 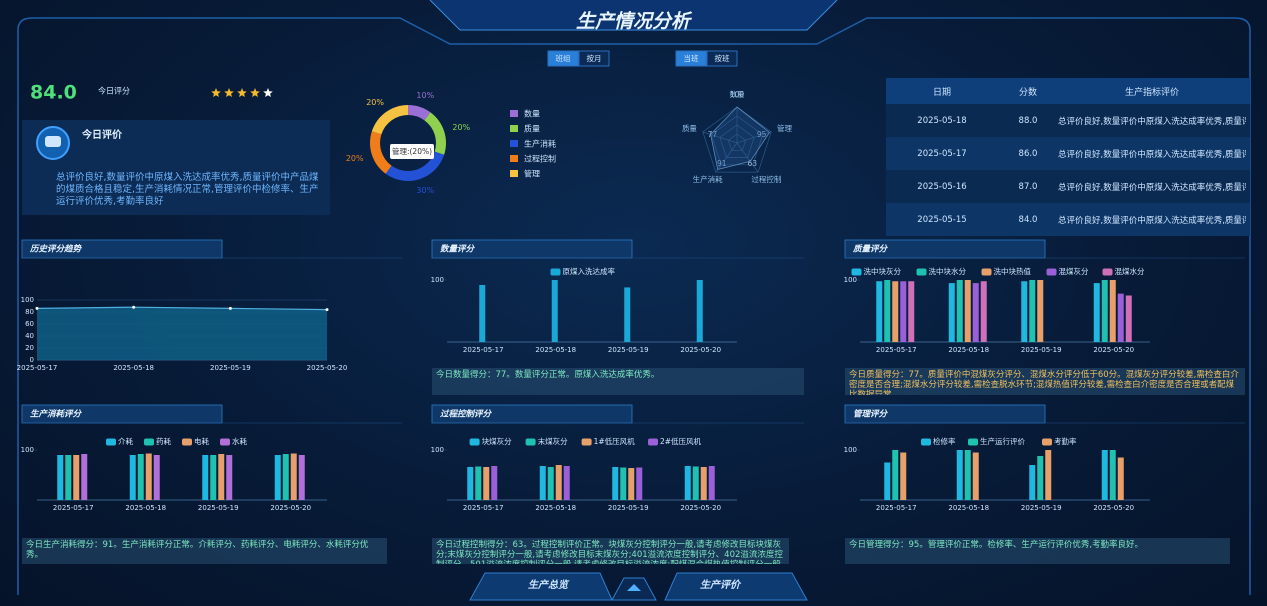 What do you see at coordinates (589, 271) in the screenshot?
I see `legend-label: 原煤入洗达成率` at bounding box center [589, 271].